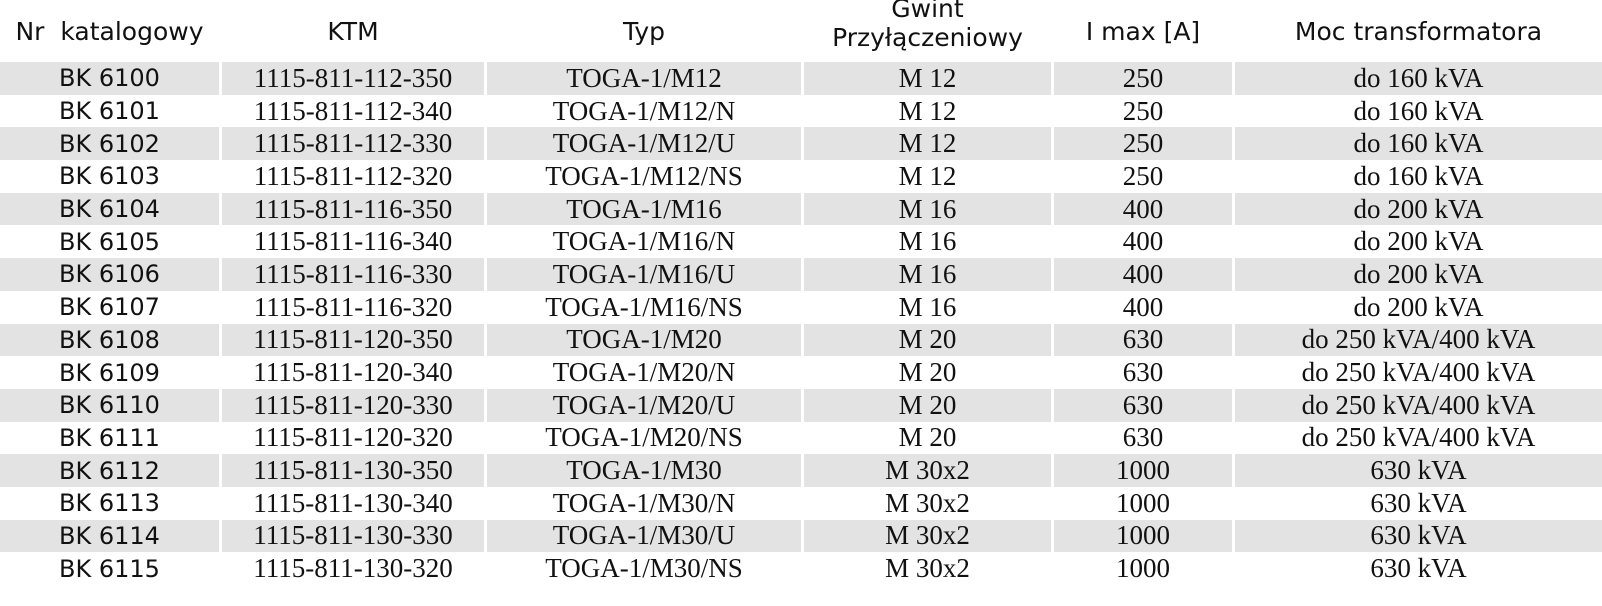 The image size is (1602, 606). What do you see at coordinates (353, 502) in the screenshot?
I see `cell-ktm: 1115-811-130-340` at bounding box center [353, 502].